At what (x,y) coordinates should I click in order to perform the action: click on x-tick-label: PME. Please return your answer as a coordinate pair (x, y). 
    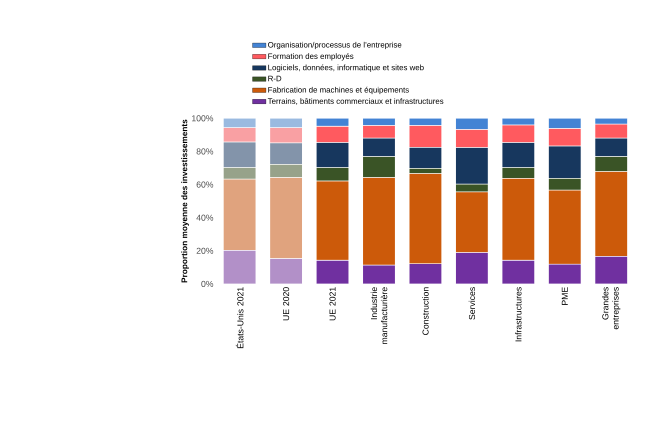
    Looking at the image, I should click on (565, 296).